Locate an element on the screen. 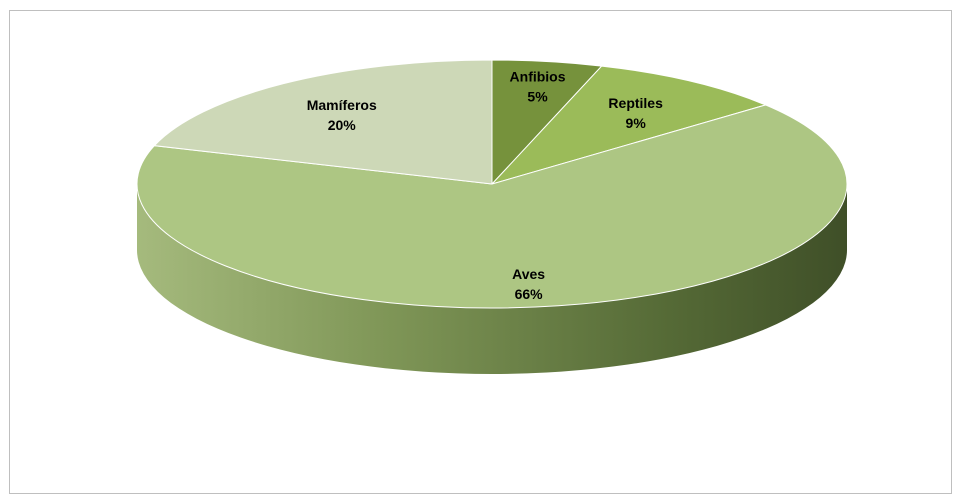  slice-mamiferos is located at coordinates (323, 122).